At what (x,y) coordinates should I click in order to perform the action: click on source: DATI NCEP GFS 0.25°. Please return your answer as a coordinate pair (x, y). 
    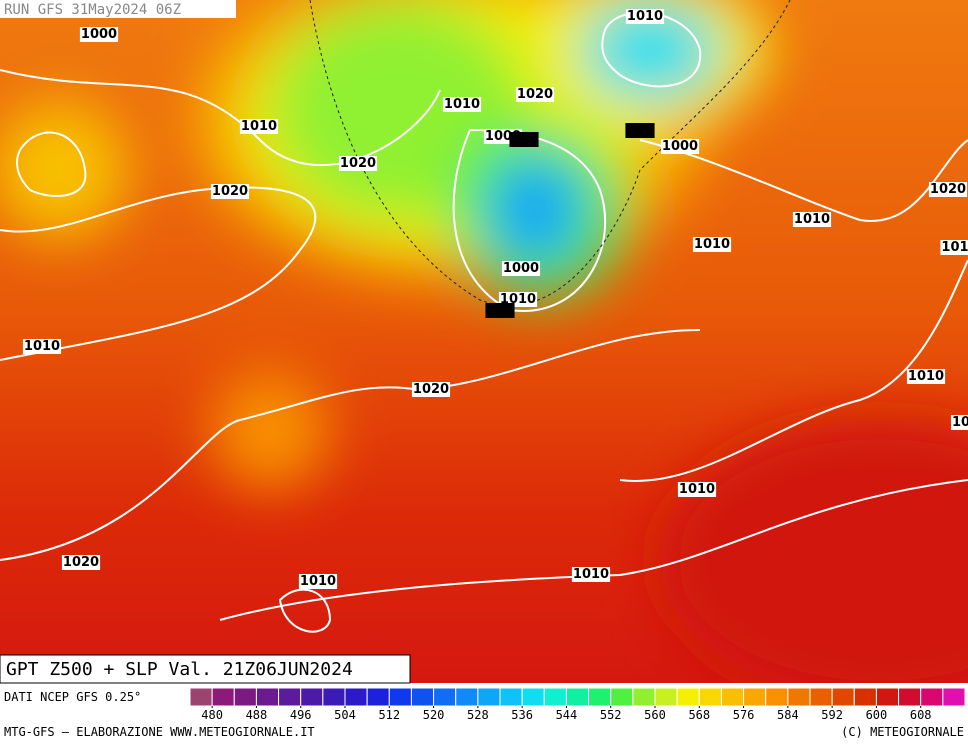
    Looking at the image, I should click on (72, 697).